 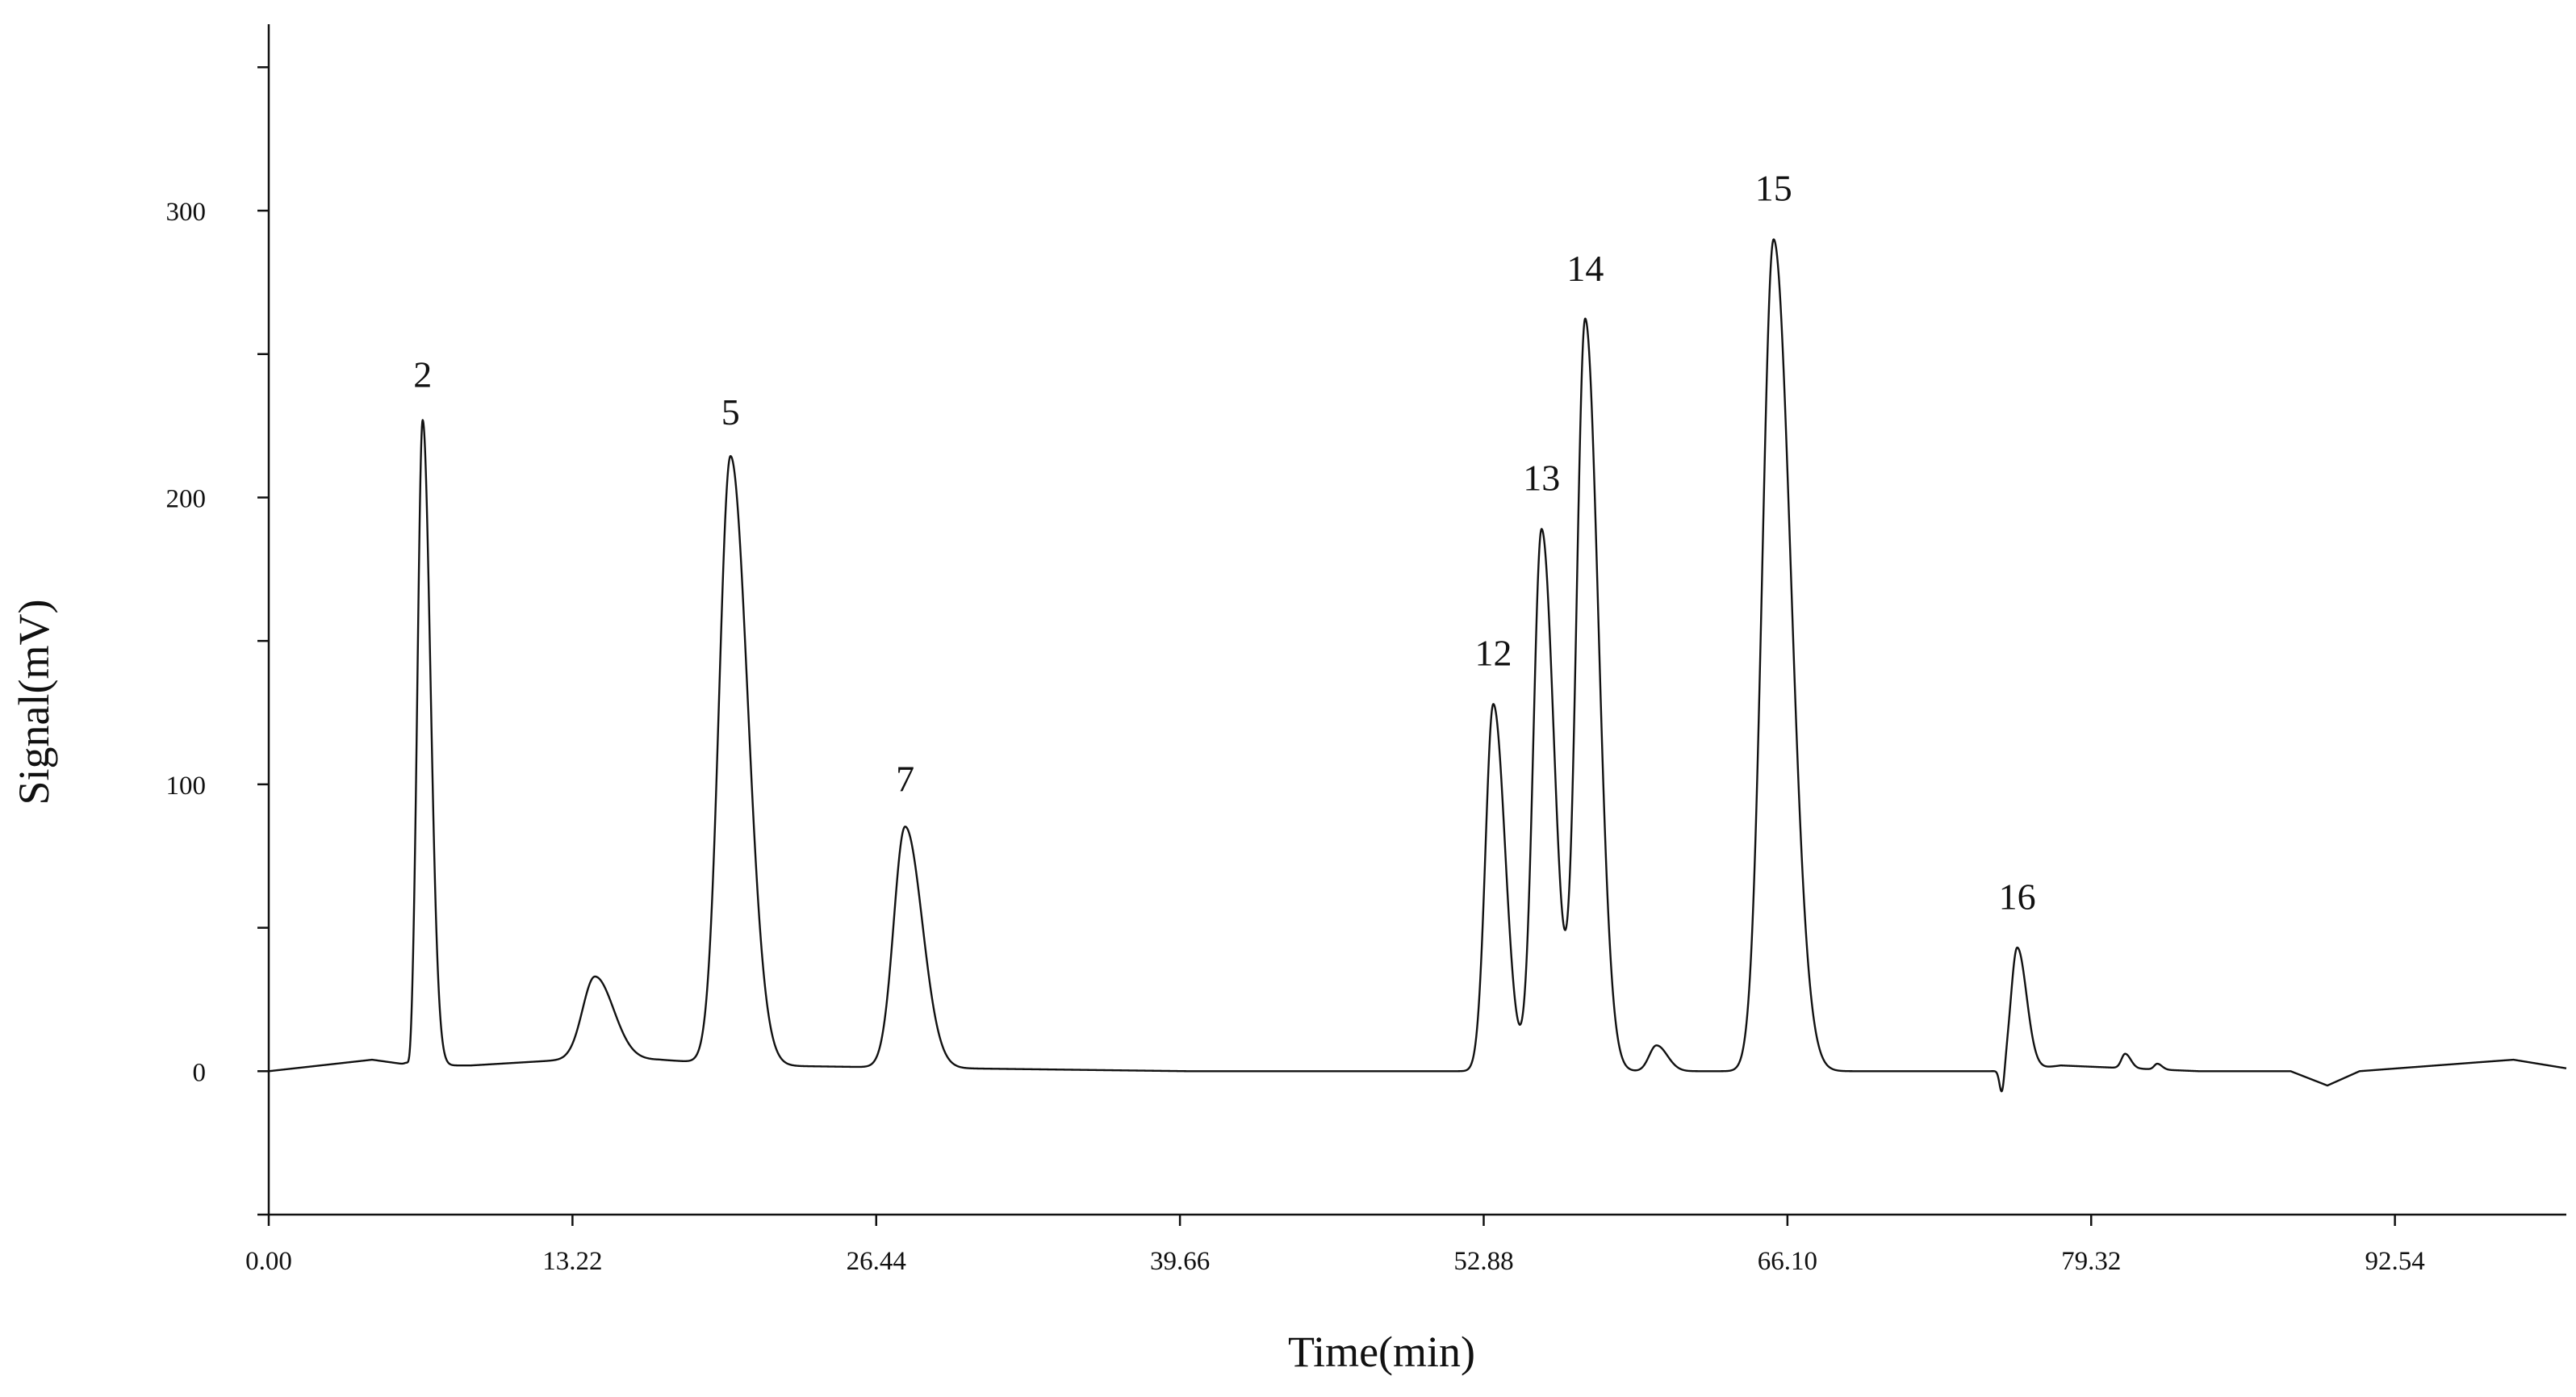 I want to click on peak-label-13: 13, so click(x=1541, y=478).